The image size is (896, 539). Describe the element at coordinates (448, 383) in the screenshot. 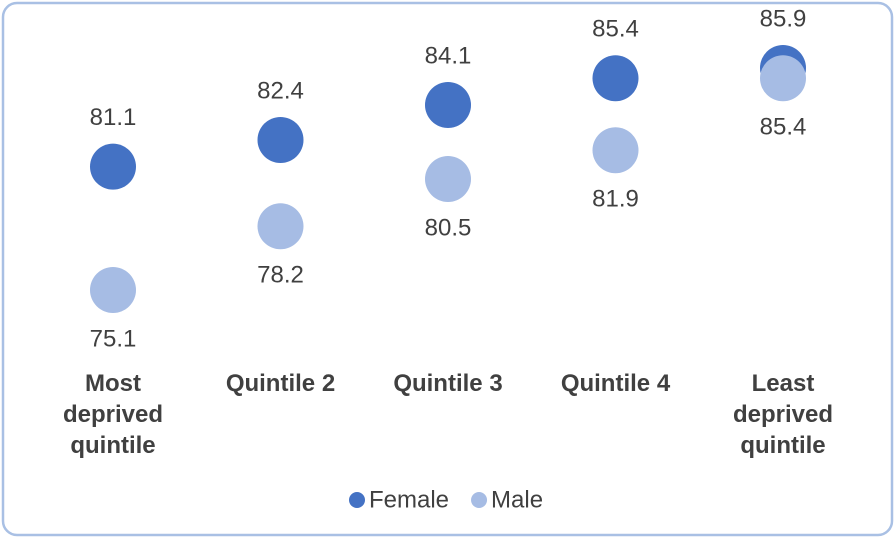

I see `category-label: Quintile 3` at that location.